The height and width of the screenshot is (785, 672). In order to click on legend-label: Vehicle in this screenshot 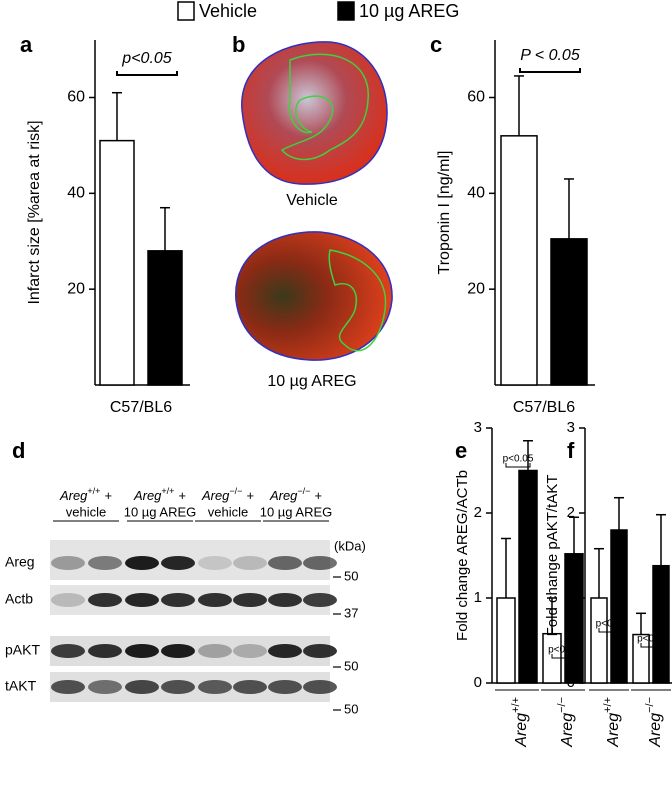, I will do `click(228, 11)`.